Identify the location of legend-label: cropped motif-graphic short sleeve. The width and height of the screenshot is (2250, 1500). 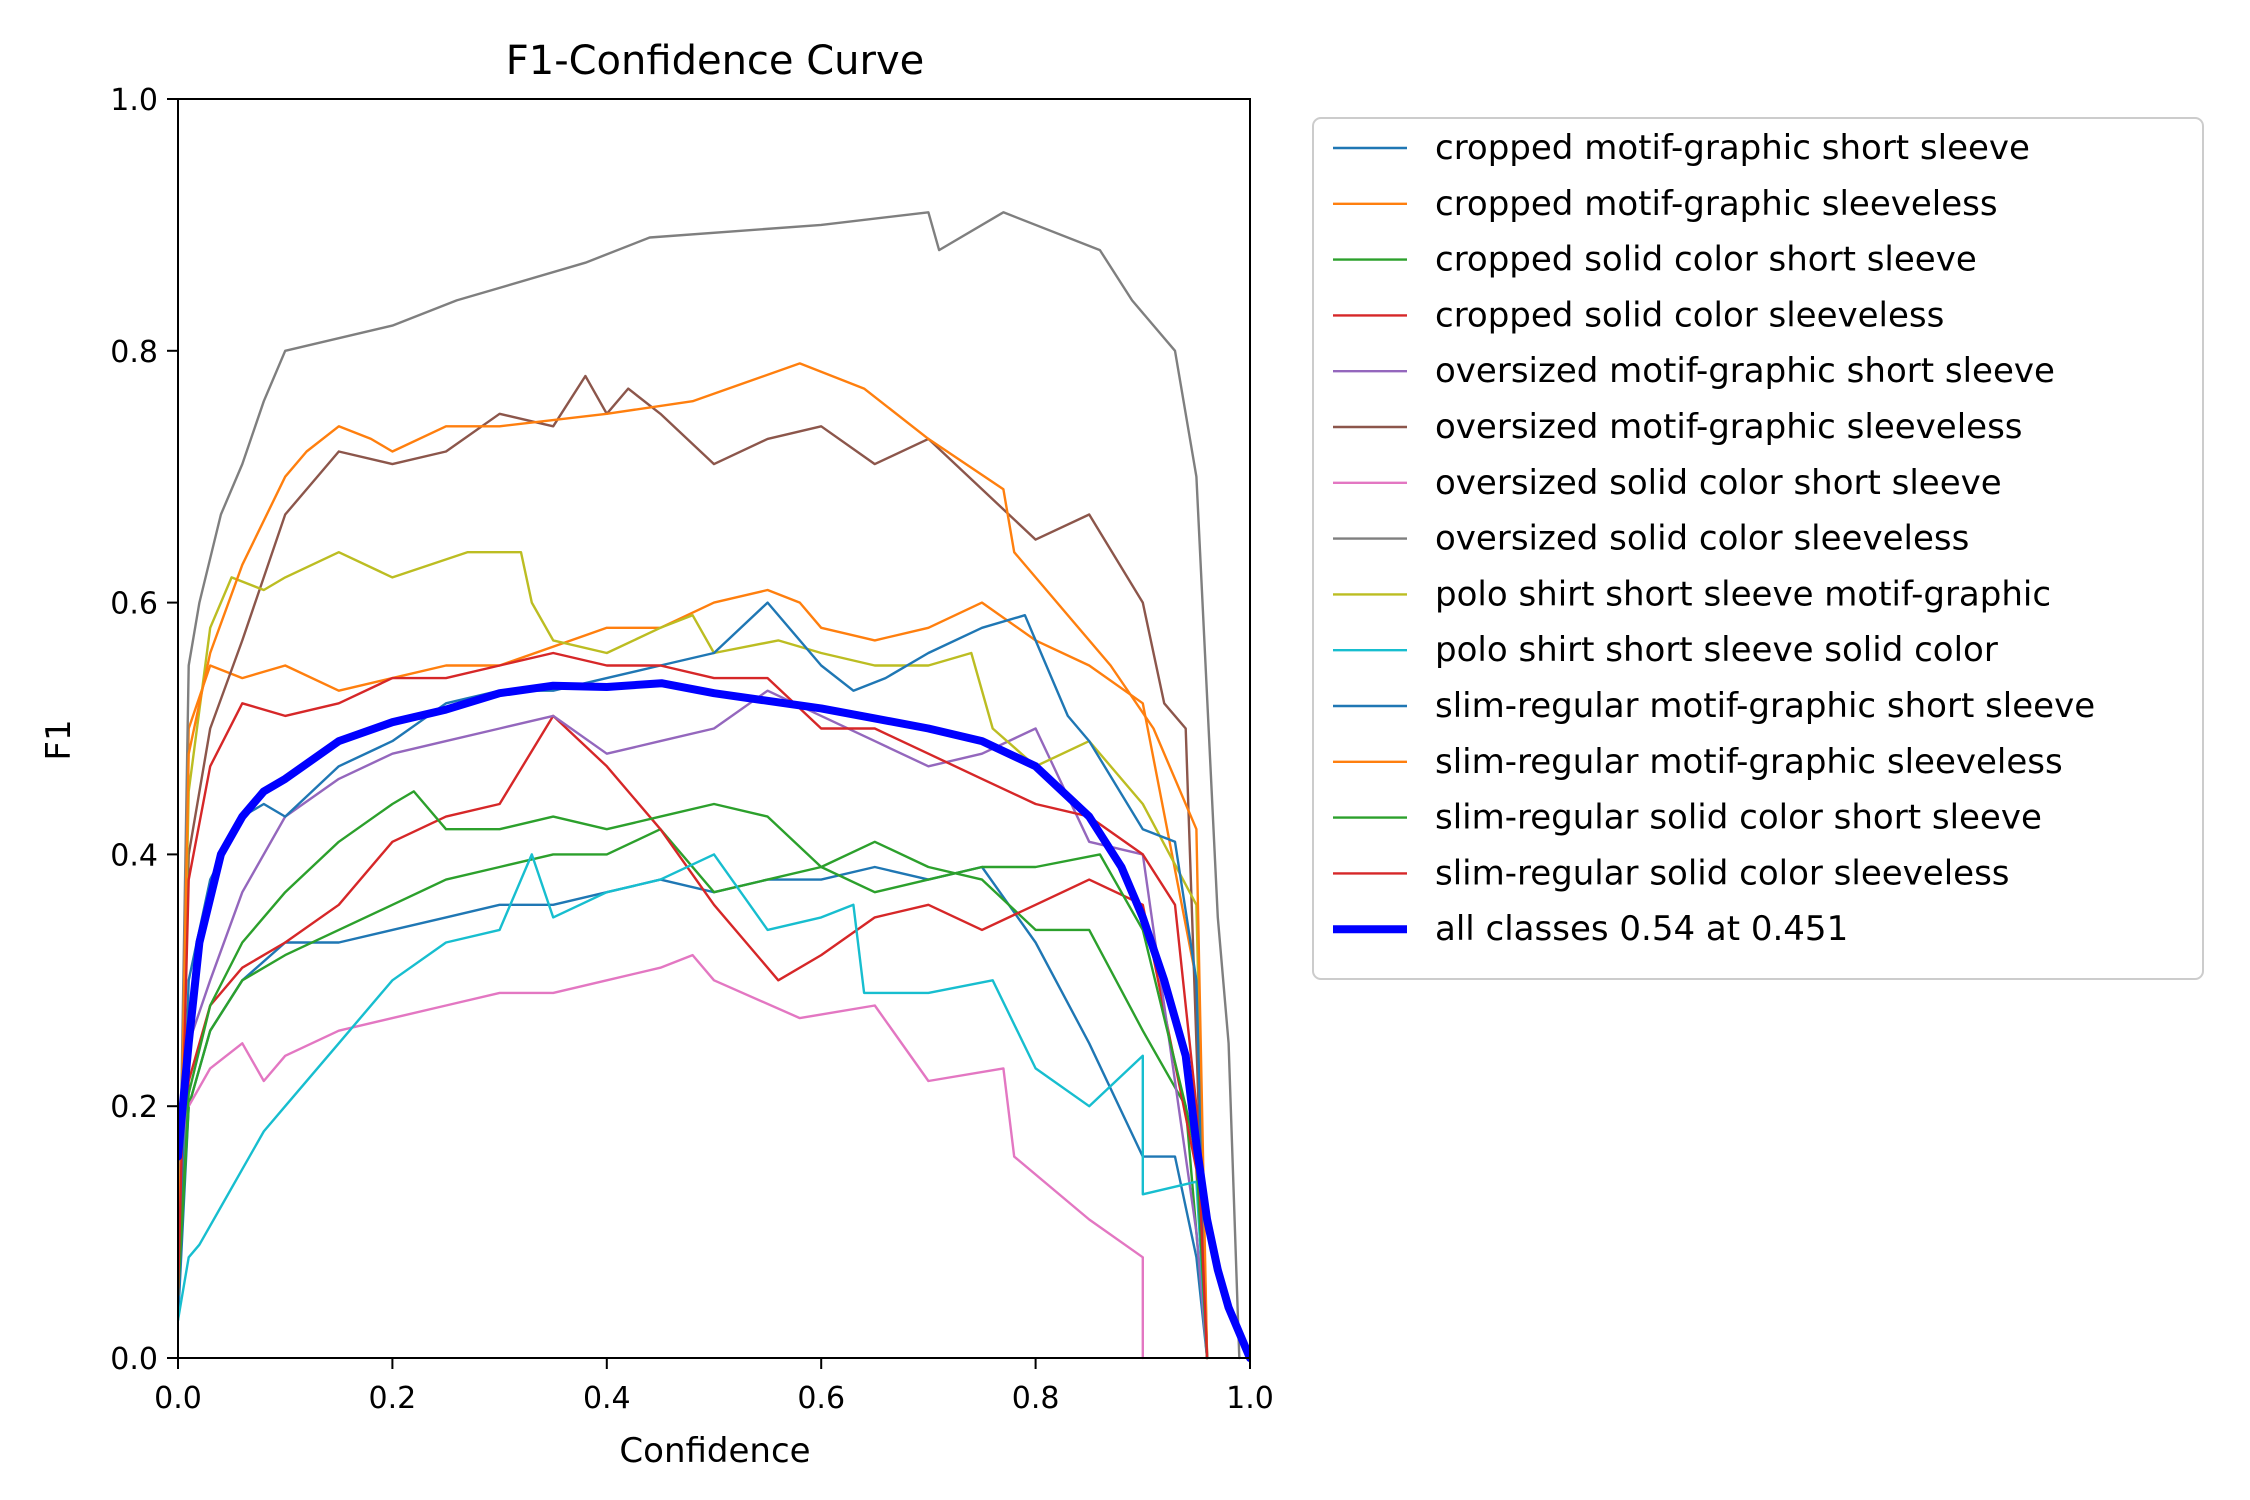
(1732, 148).